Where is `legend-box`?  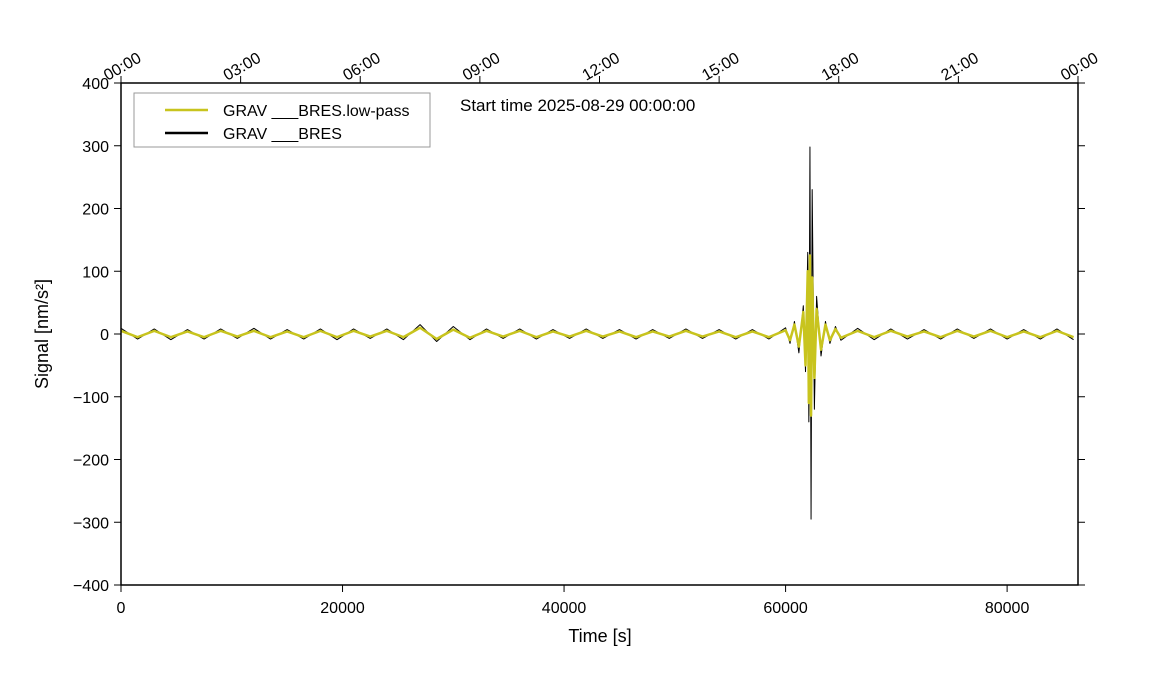 legend-box is located at coordinates (282, 120).